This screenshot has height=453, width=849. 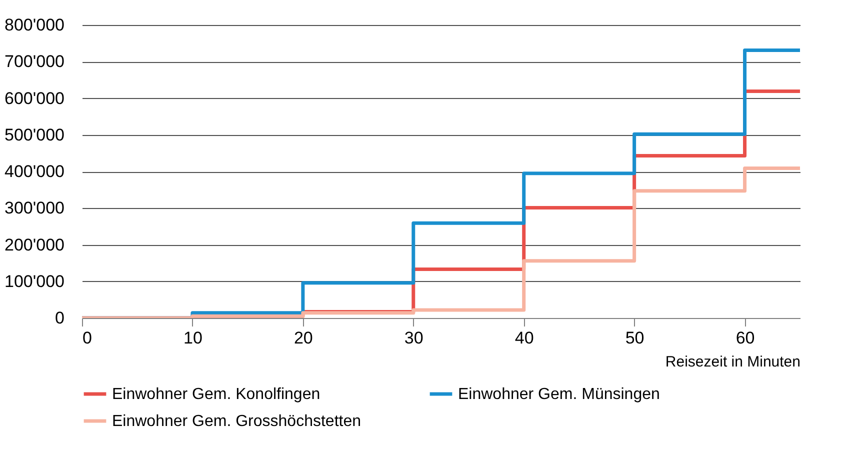 What do you see at coordinates (59, 318) in the screenshot?
I see `y-tick-label: 0` at bounding box center [59, 318].